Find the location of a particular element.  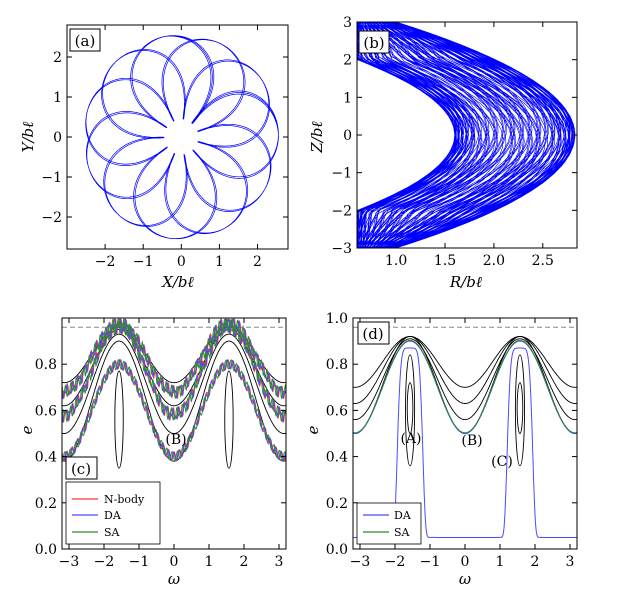

panel-b-label-box is located at coordinates (374, 42).